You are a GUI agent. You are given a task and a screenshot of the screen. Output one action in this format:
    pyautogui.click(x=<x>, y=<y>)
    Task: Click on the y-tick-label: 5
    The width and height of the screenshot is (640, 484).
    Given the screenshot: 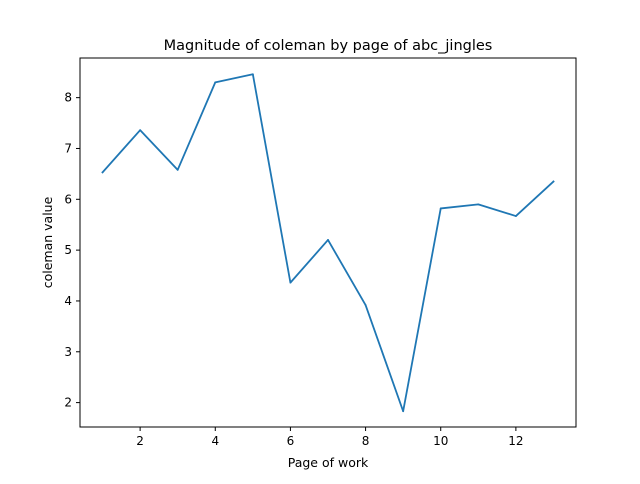 What is the action you would take?
    pyautogui.click(x=68, y=250)
    